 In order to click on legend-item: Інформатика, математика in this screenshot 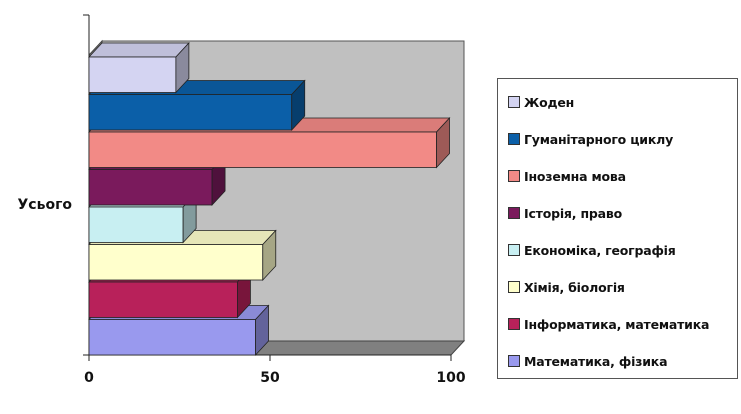, I will do `click(608, 324)`.